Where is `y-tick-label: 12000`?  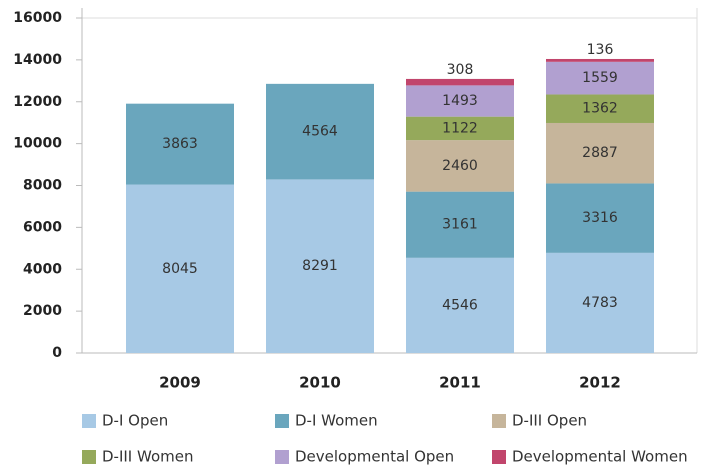
y-tick-label: 12000 is located at coordinates (37, 102).